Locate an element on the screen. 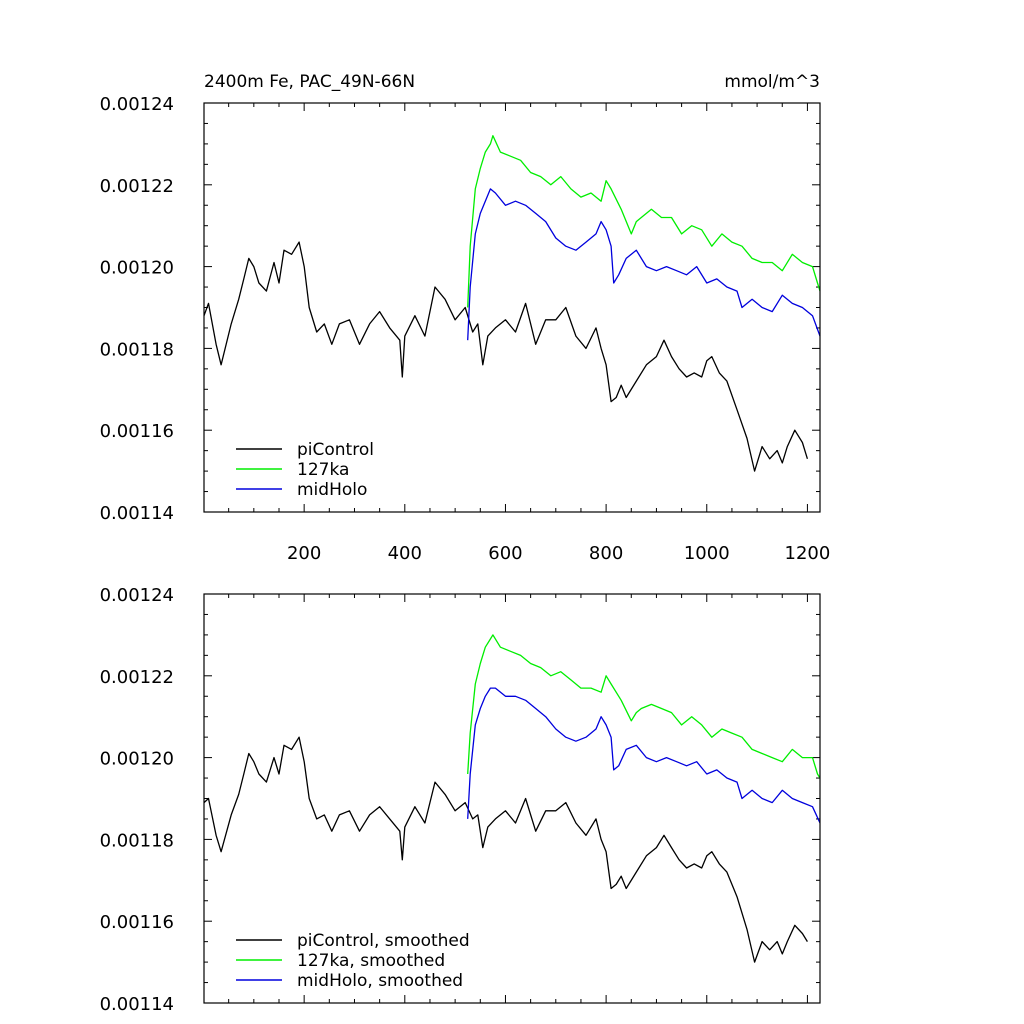 The height and width of the screenshot is (1024, 1024). bottom-y-tick-label: 0.00122 is located at coordinates (137, 677).